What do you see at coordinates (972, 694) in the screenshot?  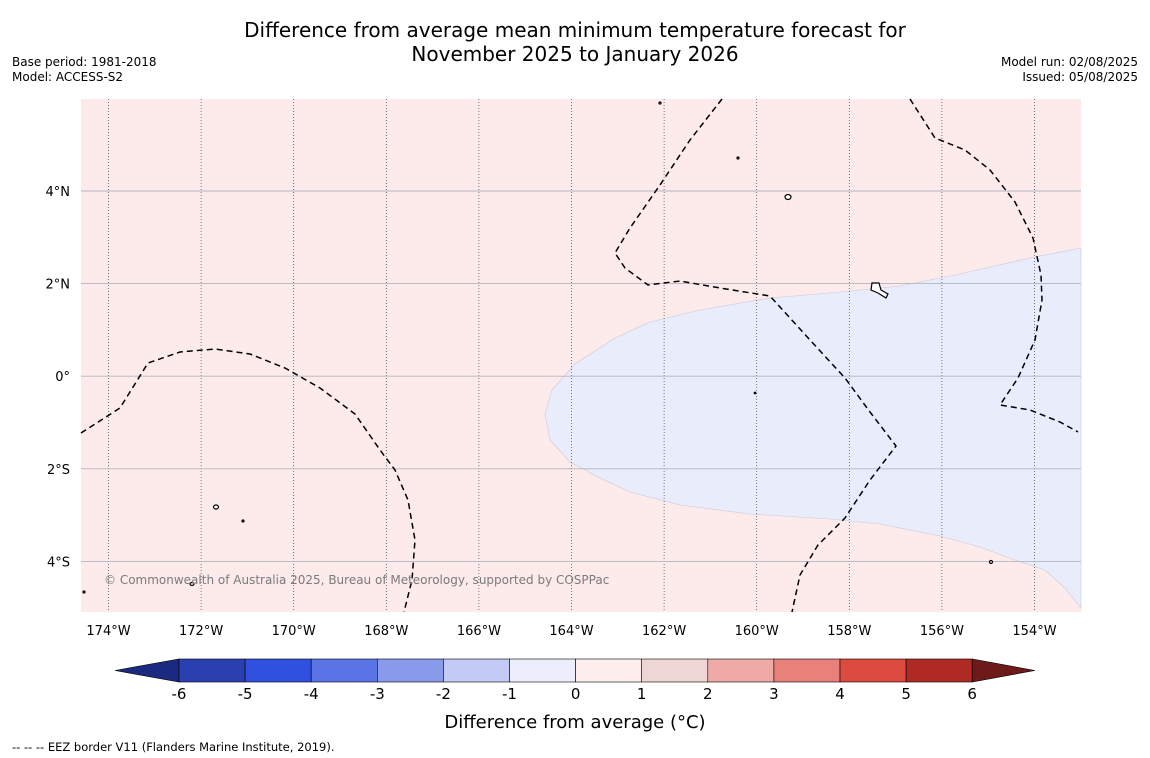 I see `colorbar-tick-label: 6` at bounding box center [972, 694].